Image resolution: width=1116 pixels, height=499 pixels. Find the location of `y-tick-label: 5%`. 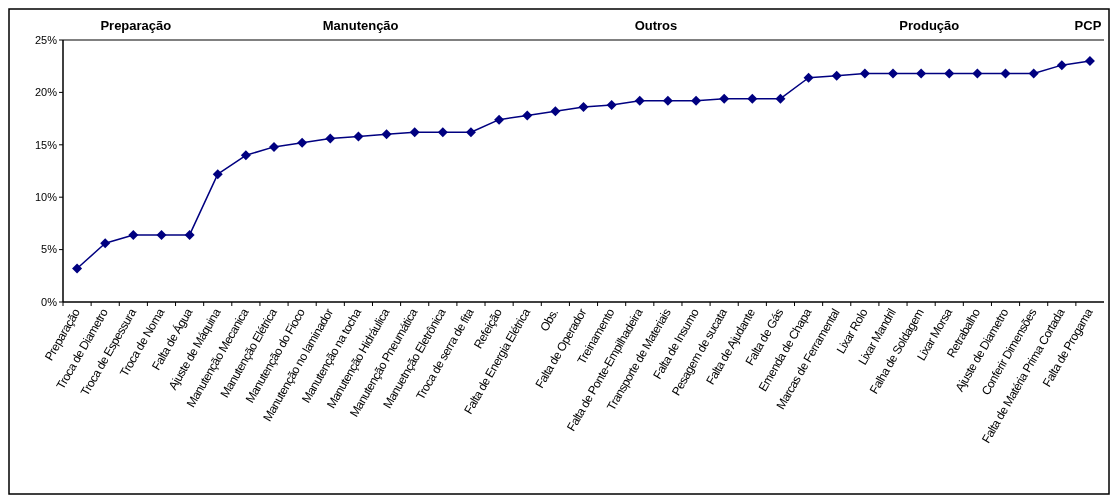

y-tick-label: 5% is located at coordinates (49, 249).